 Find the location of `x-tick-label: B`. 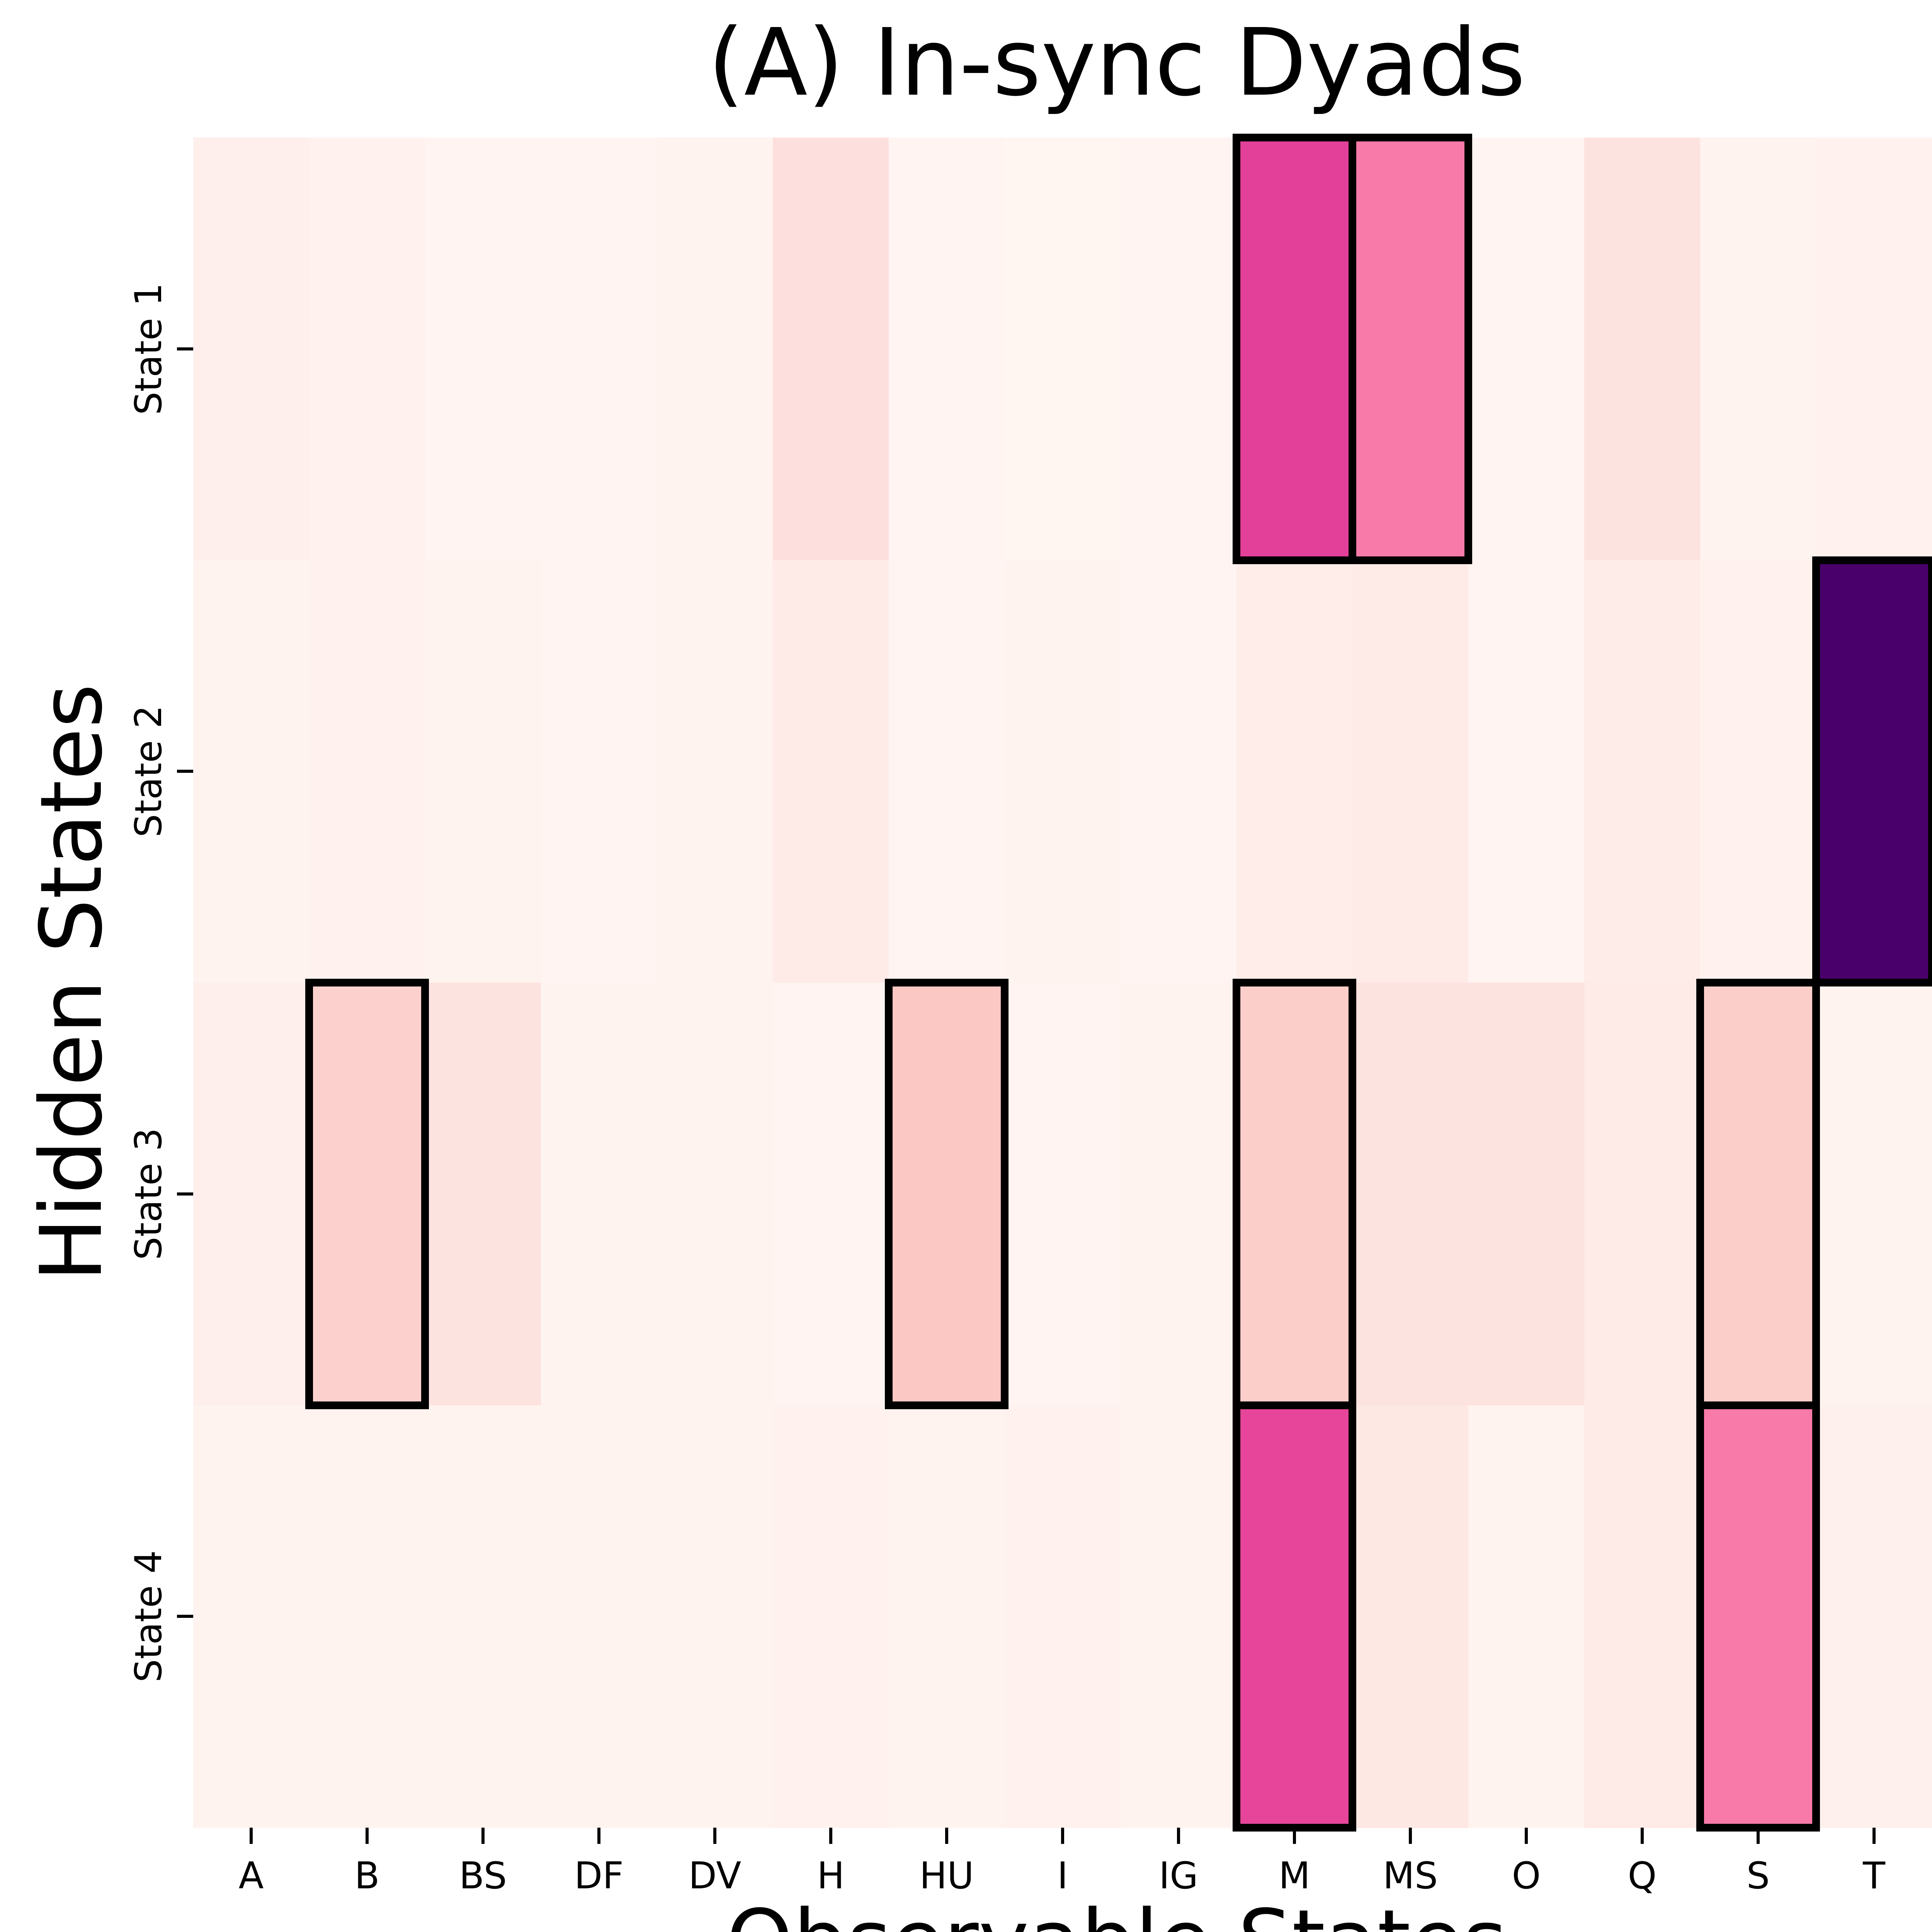

x-tick-label: B is located at coordinates (367, 1876).